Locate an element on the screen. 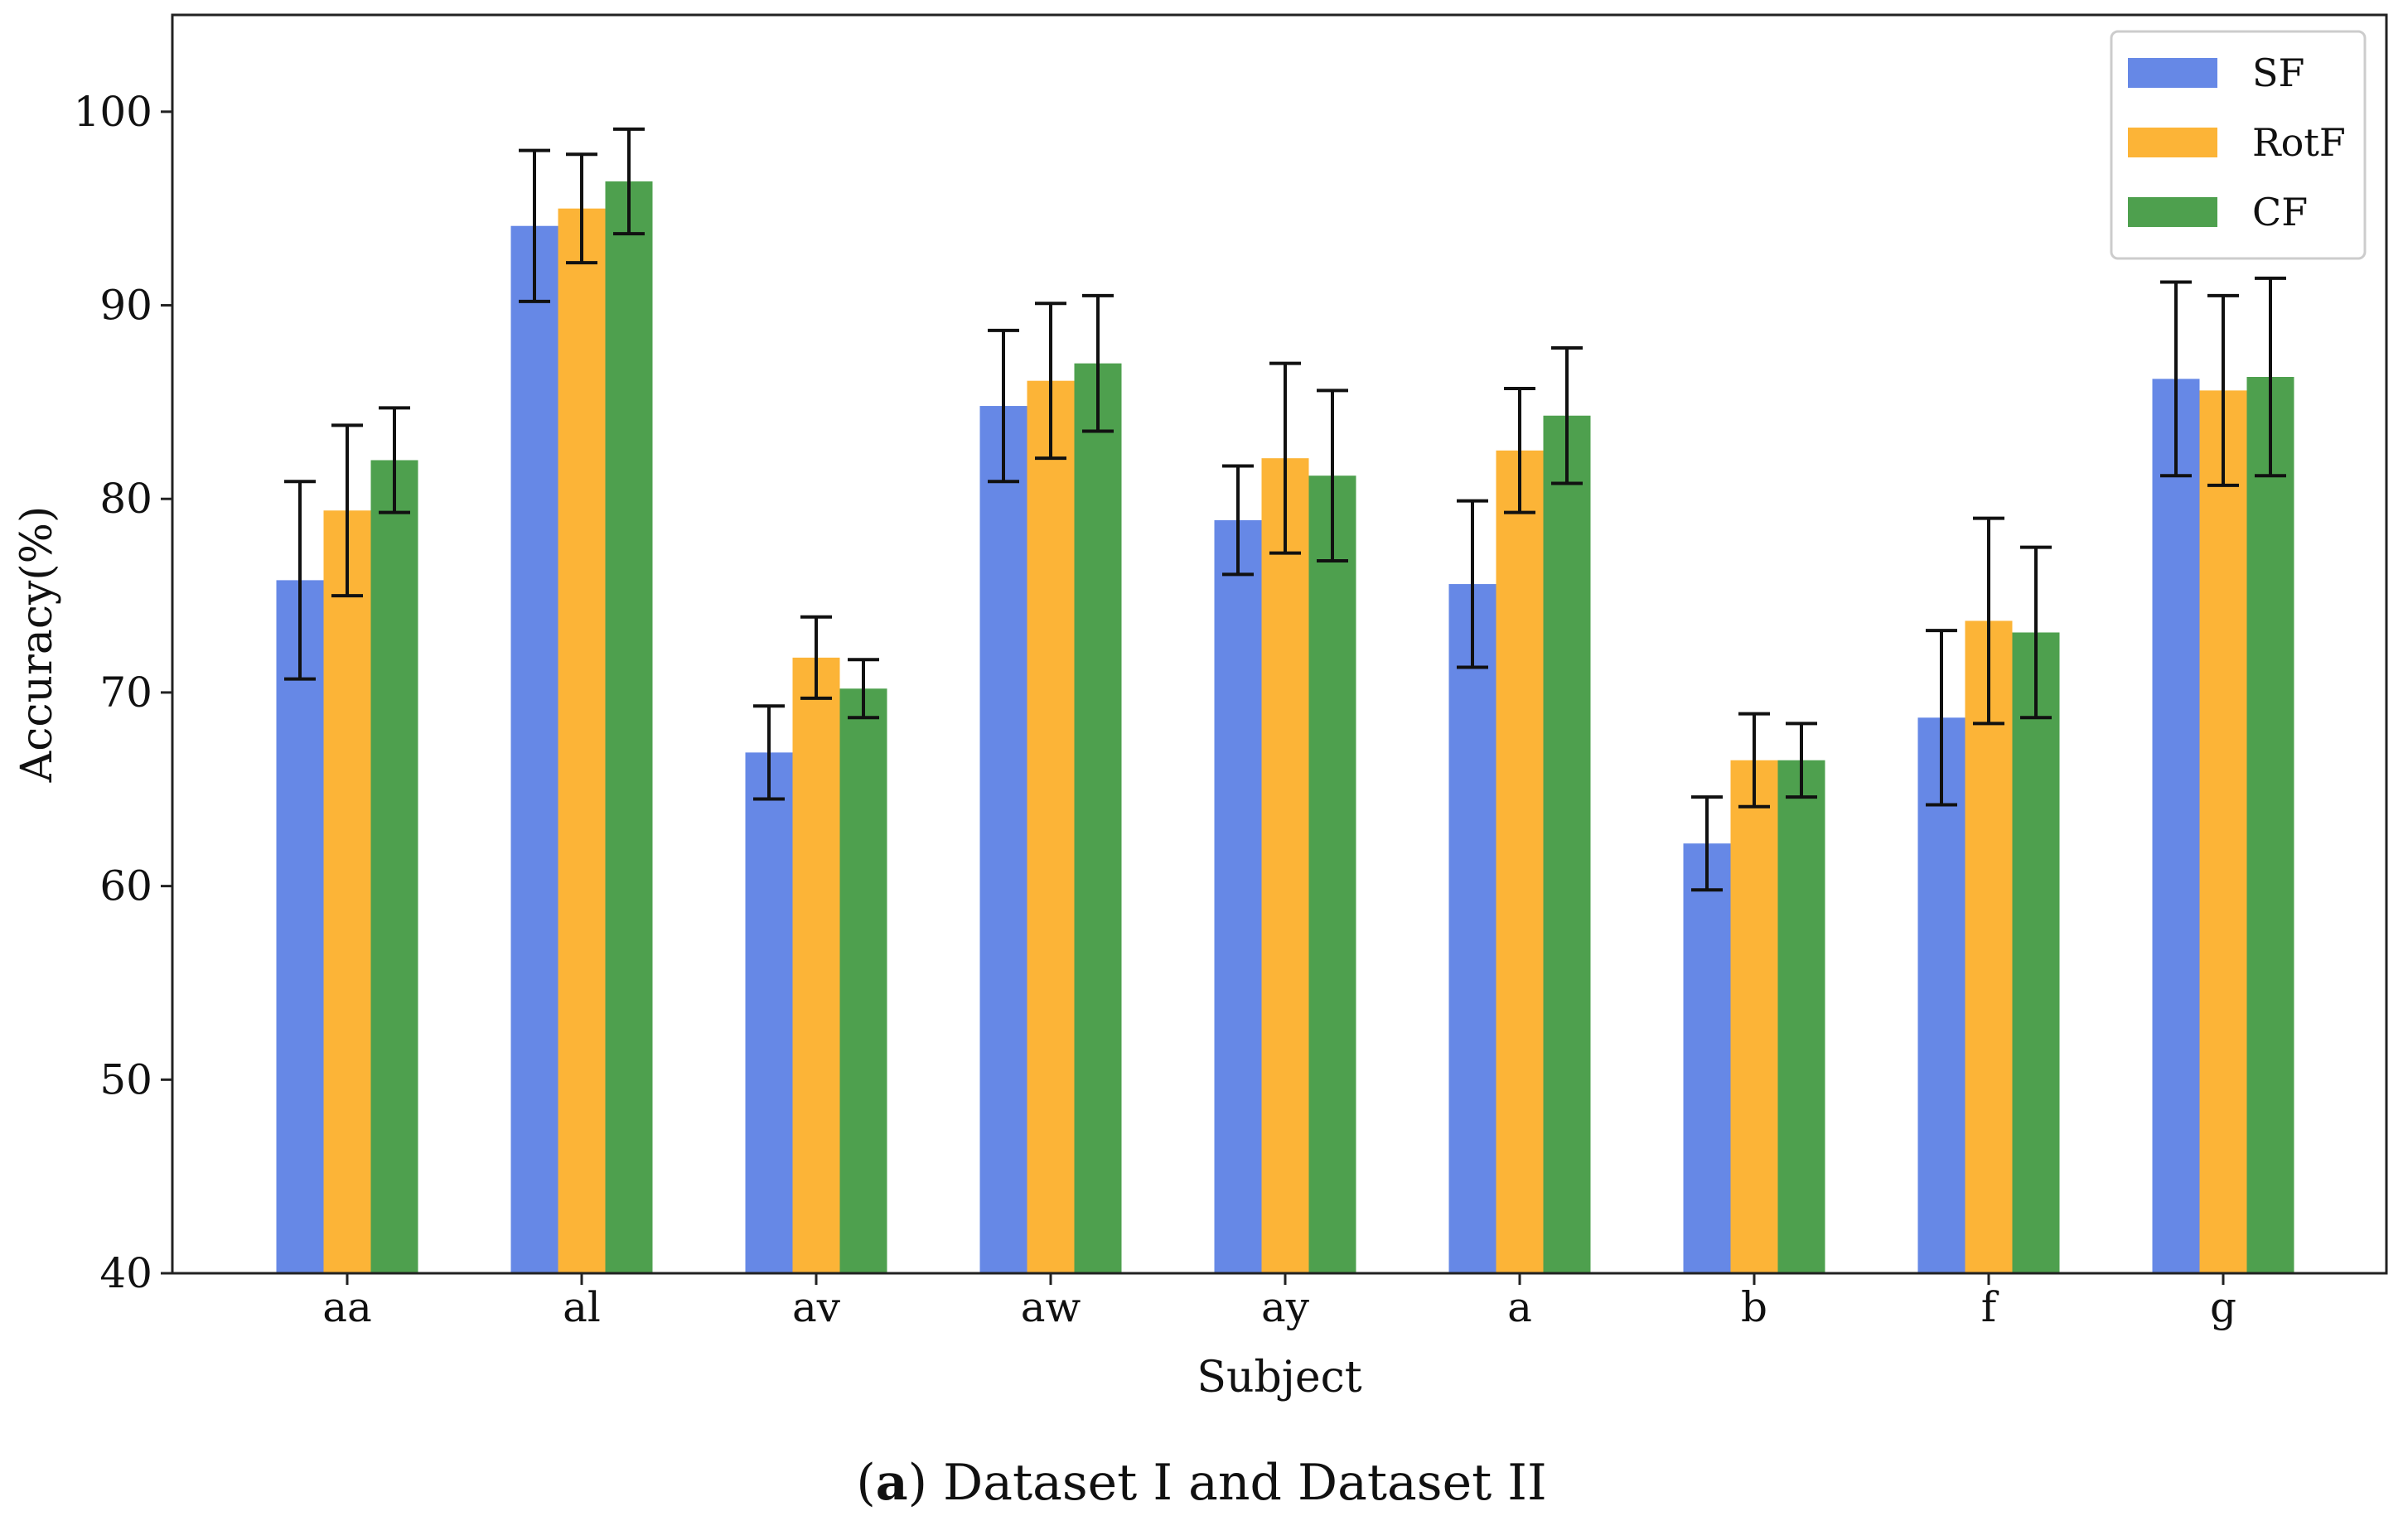 This screenshot has height=1540, width=2403. legend-label-sf: SF is located at coordinates (2278, 73).